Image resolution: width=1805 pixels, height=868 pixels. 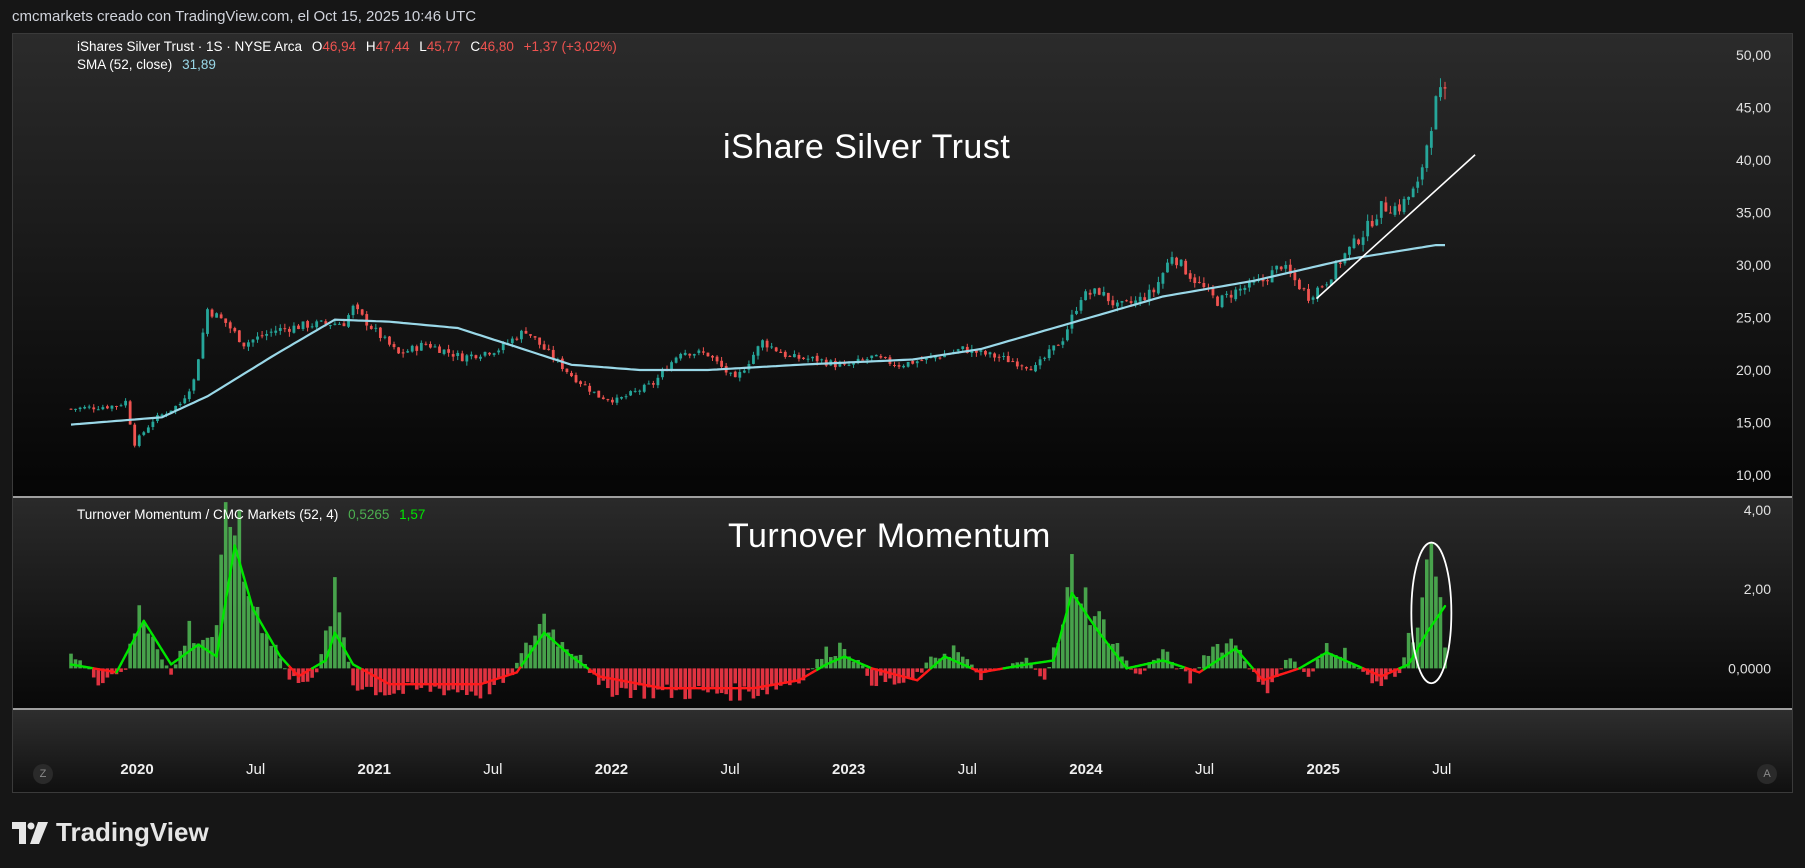 I want to click on price-tick-label: 35,00, so click(x=1753, y=213).